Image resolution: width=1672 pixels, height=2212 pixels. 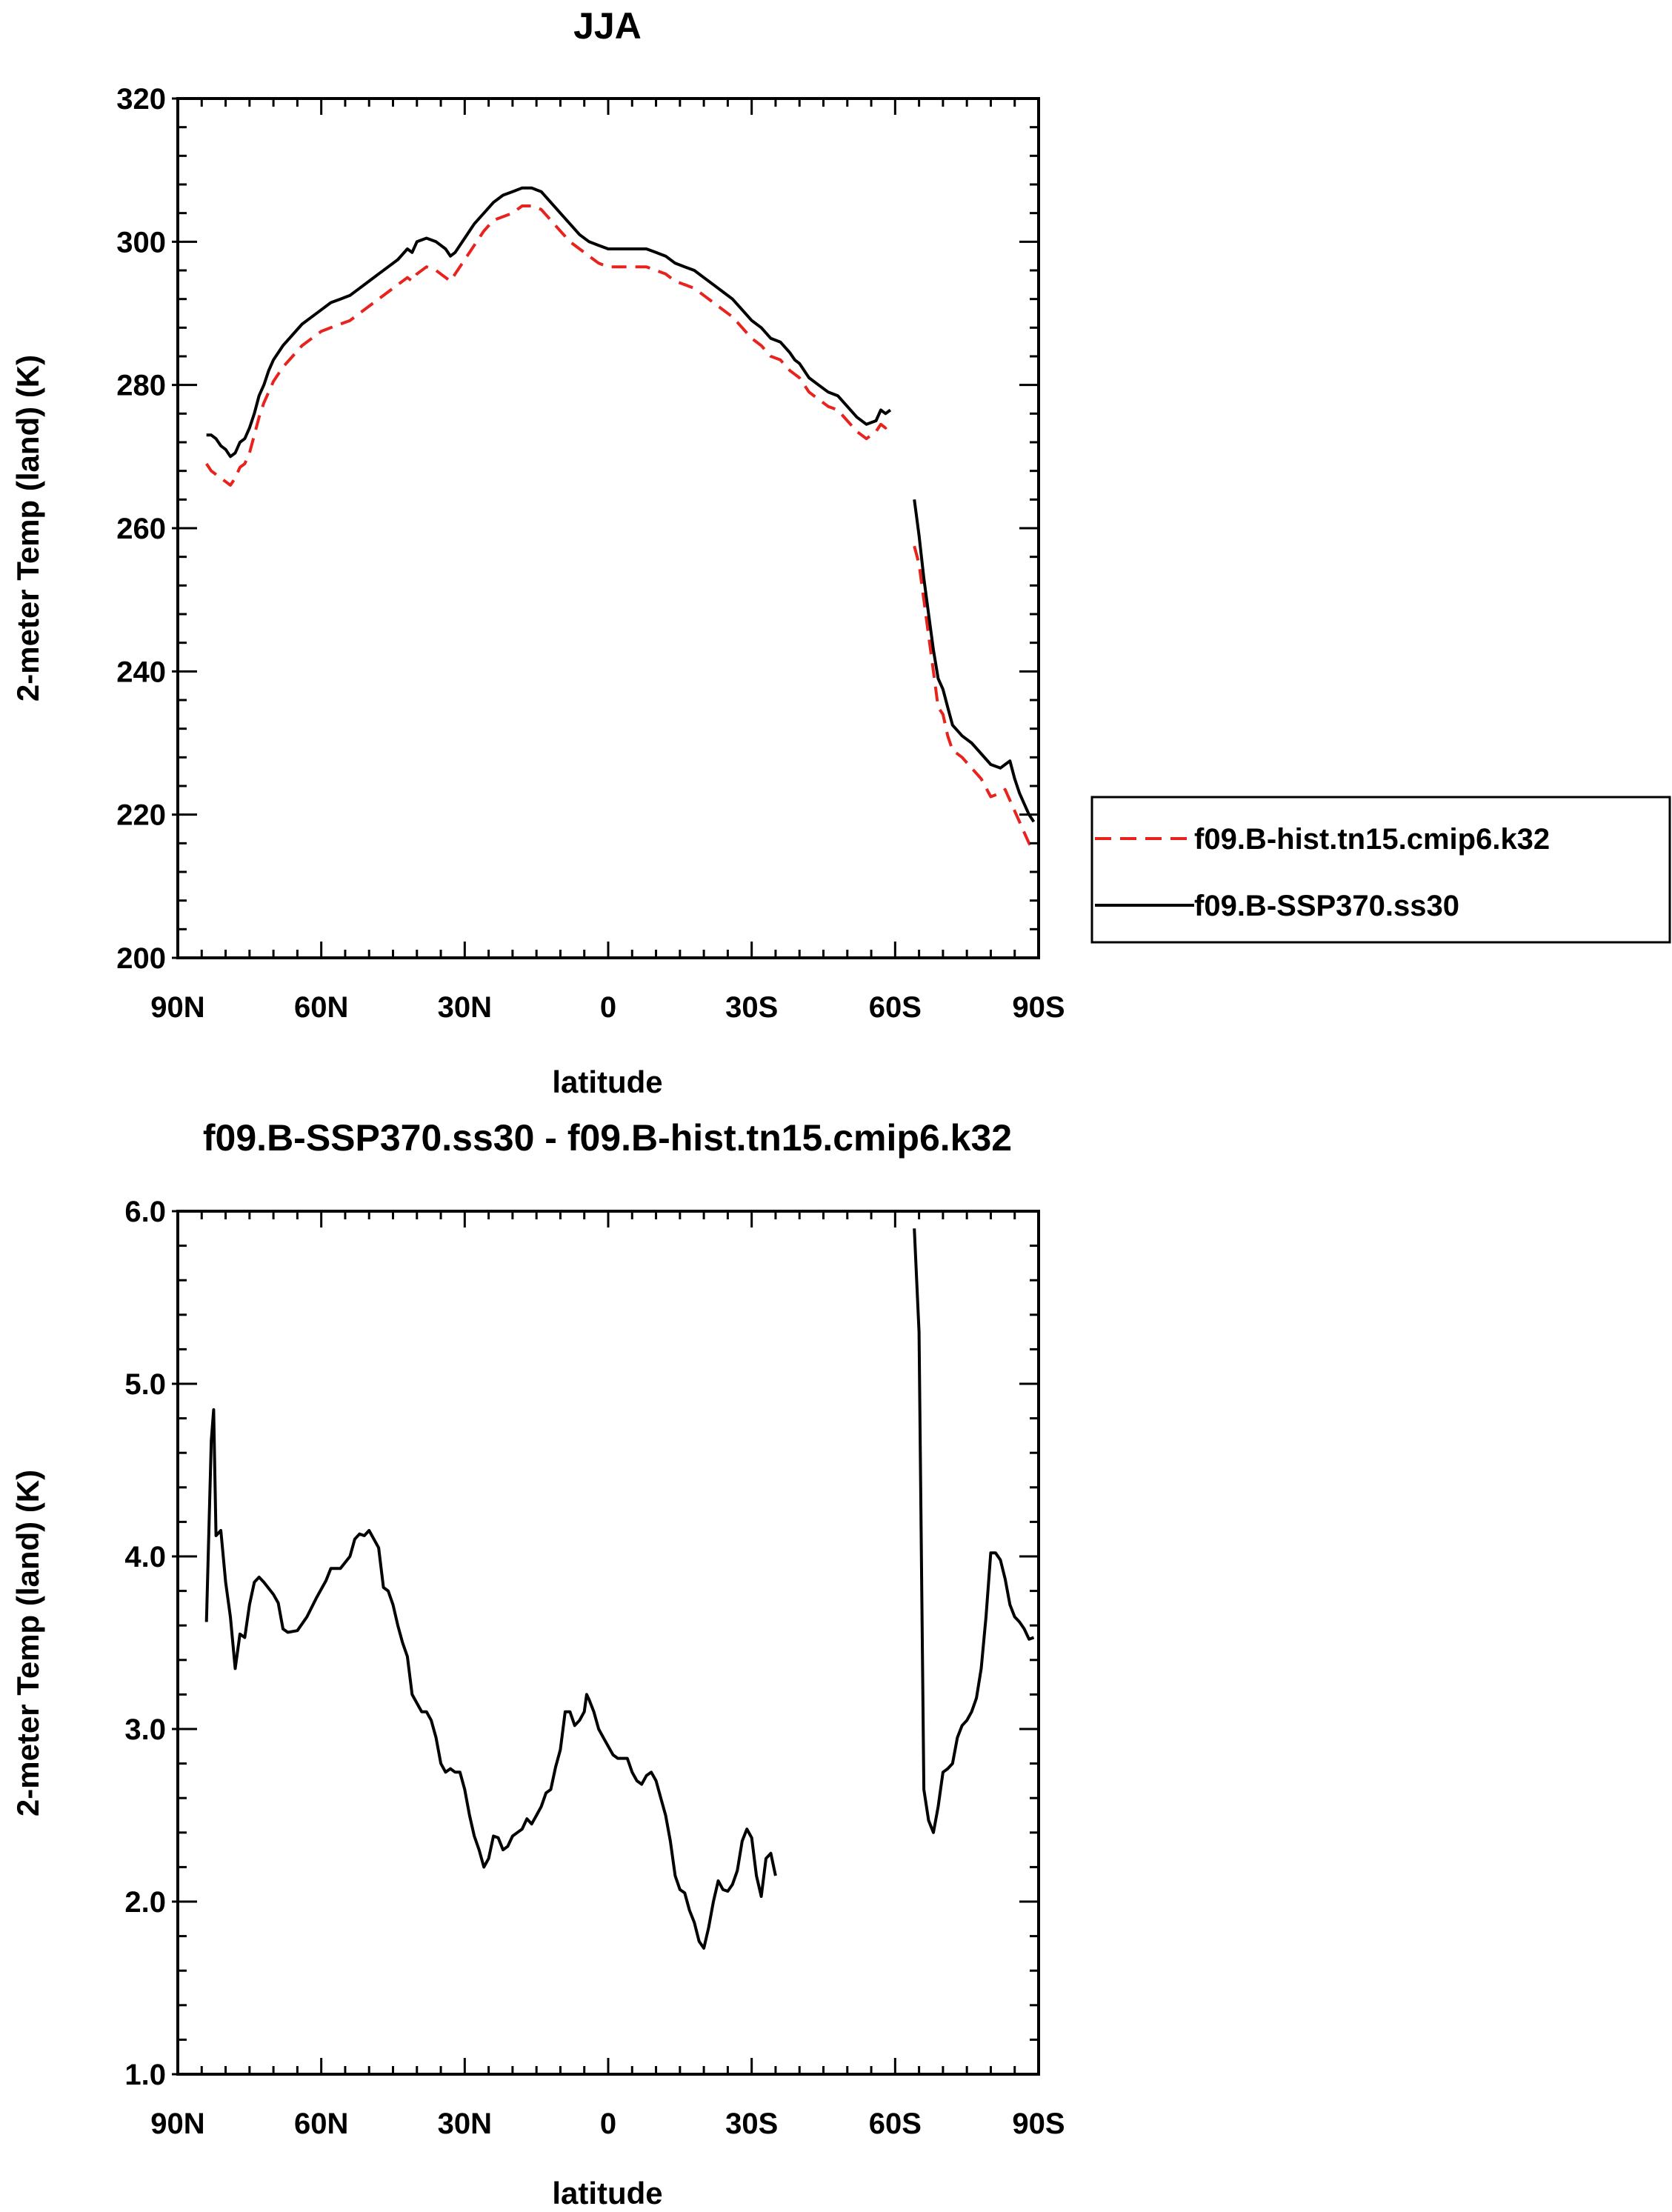 I want to click on top-series-layer, so click(x=620, y=519).